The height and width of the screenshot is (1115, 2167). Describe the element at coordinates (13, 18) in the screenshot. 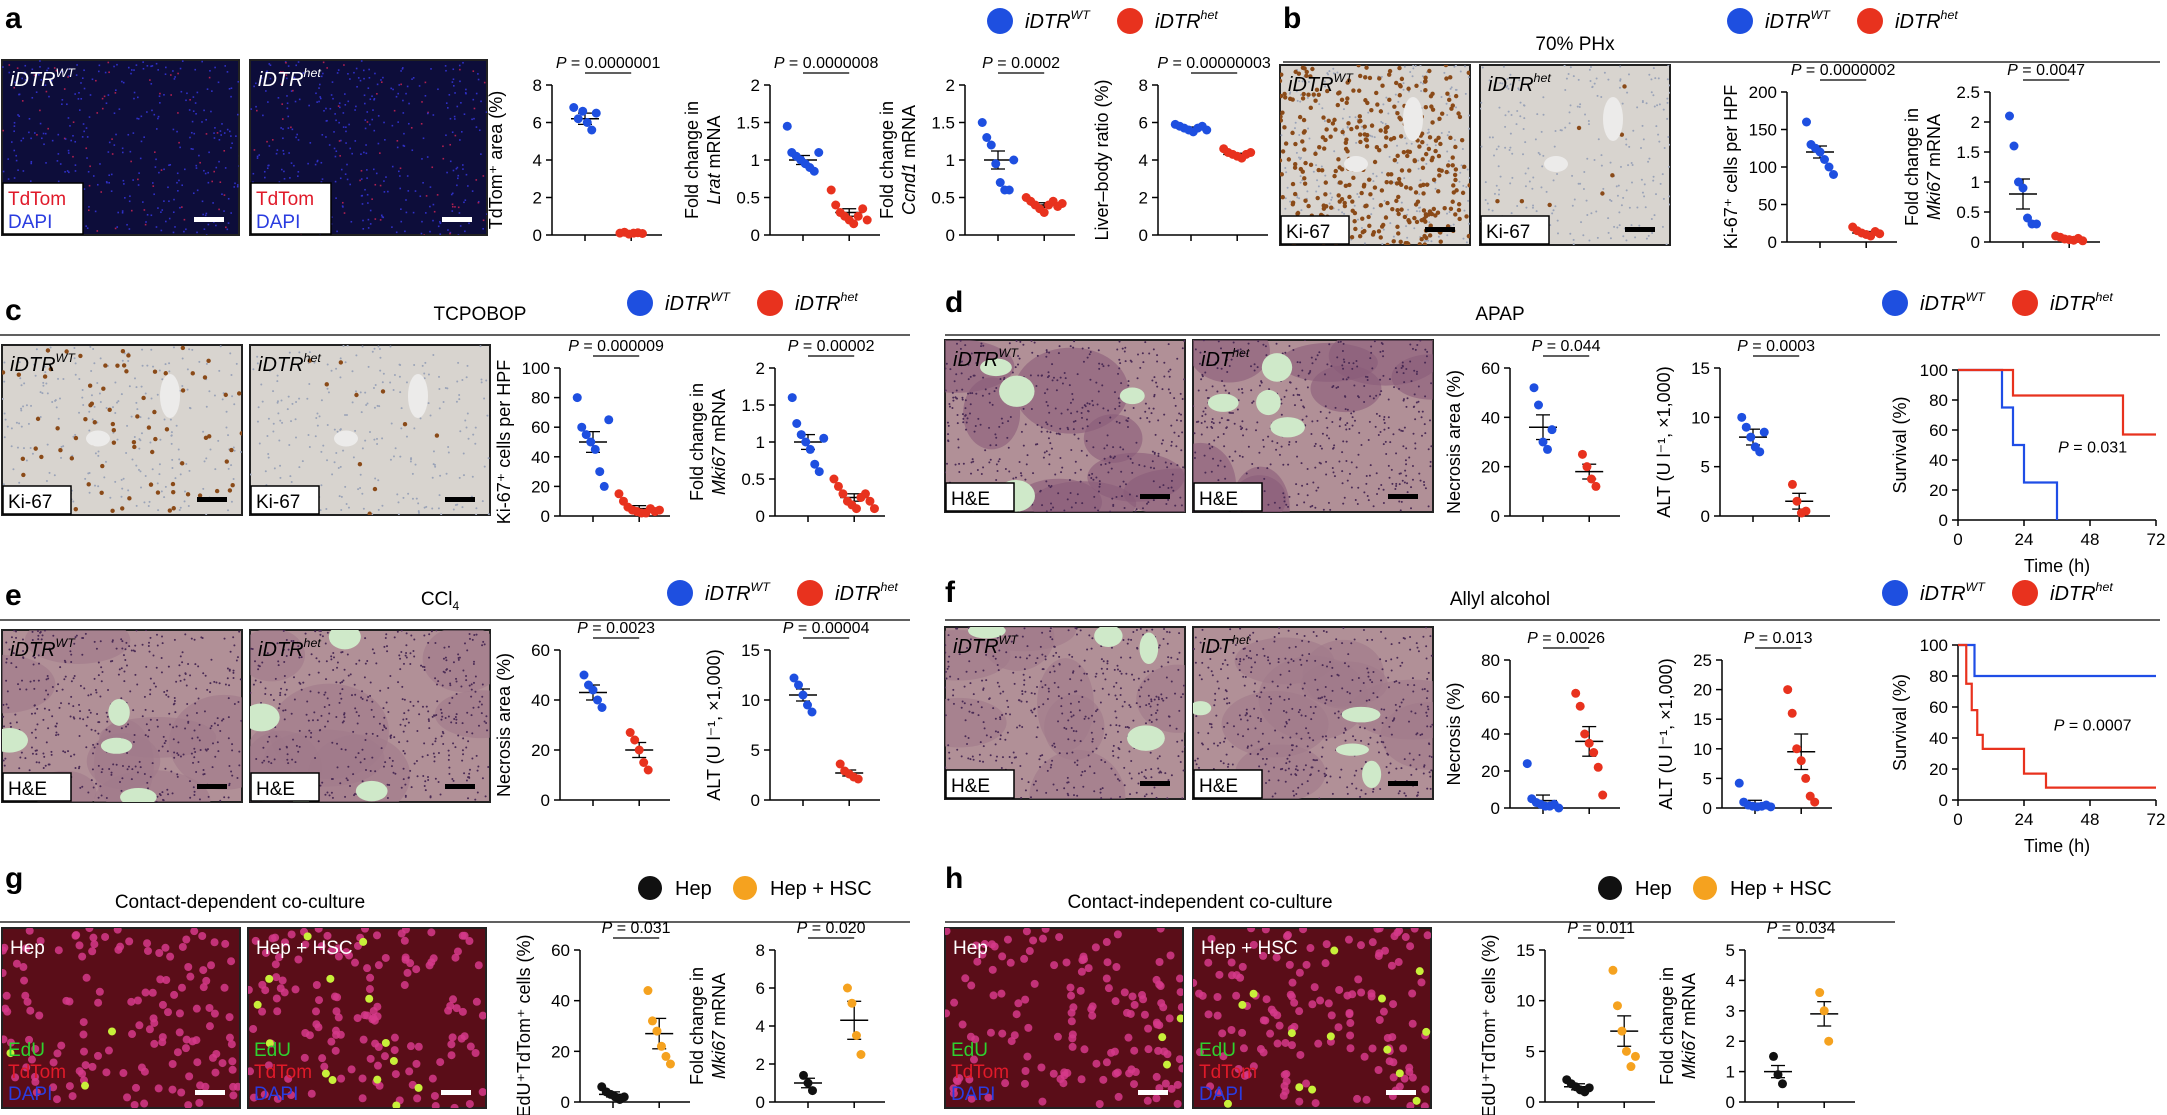

I see `panel-letter: a` at that location.